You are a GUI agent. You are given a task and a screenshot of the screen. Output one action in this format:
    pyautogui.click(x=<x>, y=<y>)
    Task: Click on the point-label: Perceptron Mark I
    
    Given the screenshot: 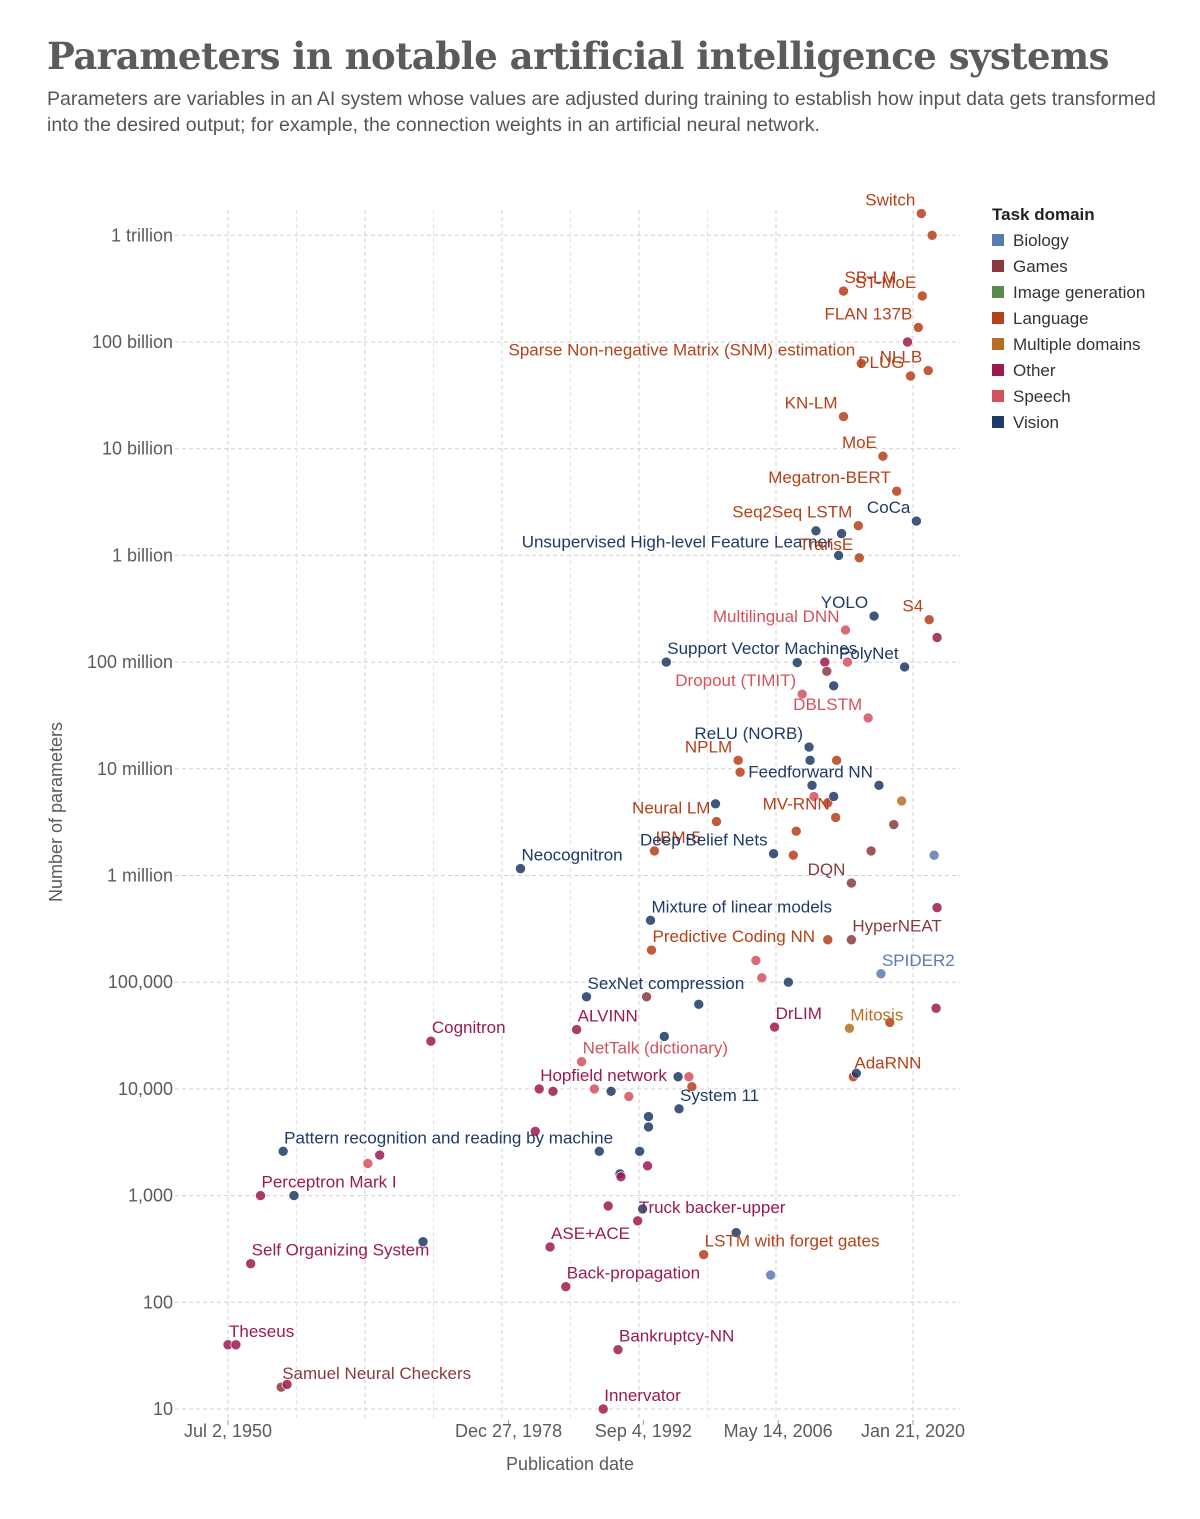 What is the action you would take?
    pyautogui.click(x=329, y=1182)
    